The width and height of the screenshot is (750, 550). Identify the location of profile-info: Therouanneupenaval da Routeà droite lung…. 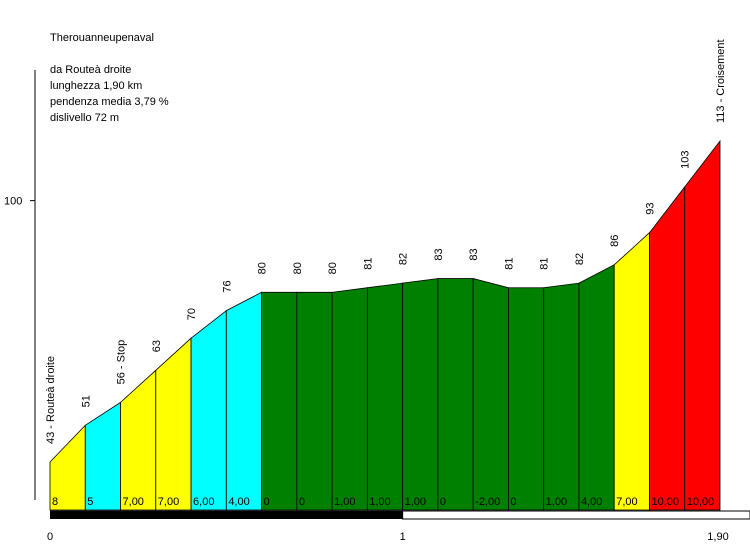
(109, 78).